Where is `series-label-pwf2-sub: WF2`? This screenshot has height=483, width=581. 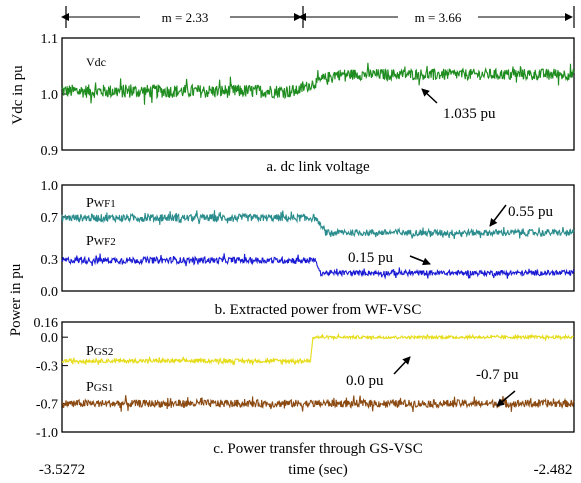 series-label-pwf2-sub: WF2 is located at coordinates (105, 242).